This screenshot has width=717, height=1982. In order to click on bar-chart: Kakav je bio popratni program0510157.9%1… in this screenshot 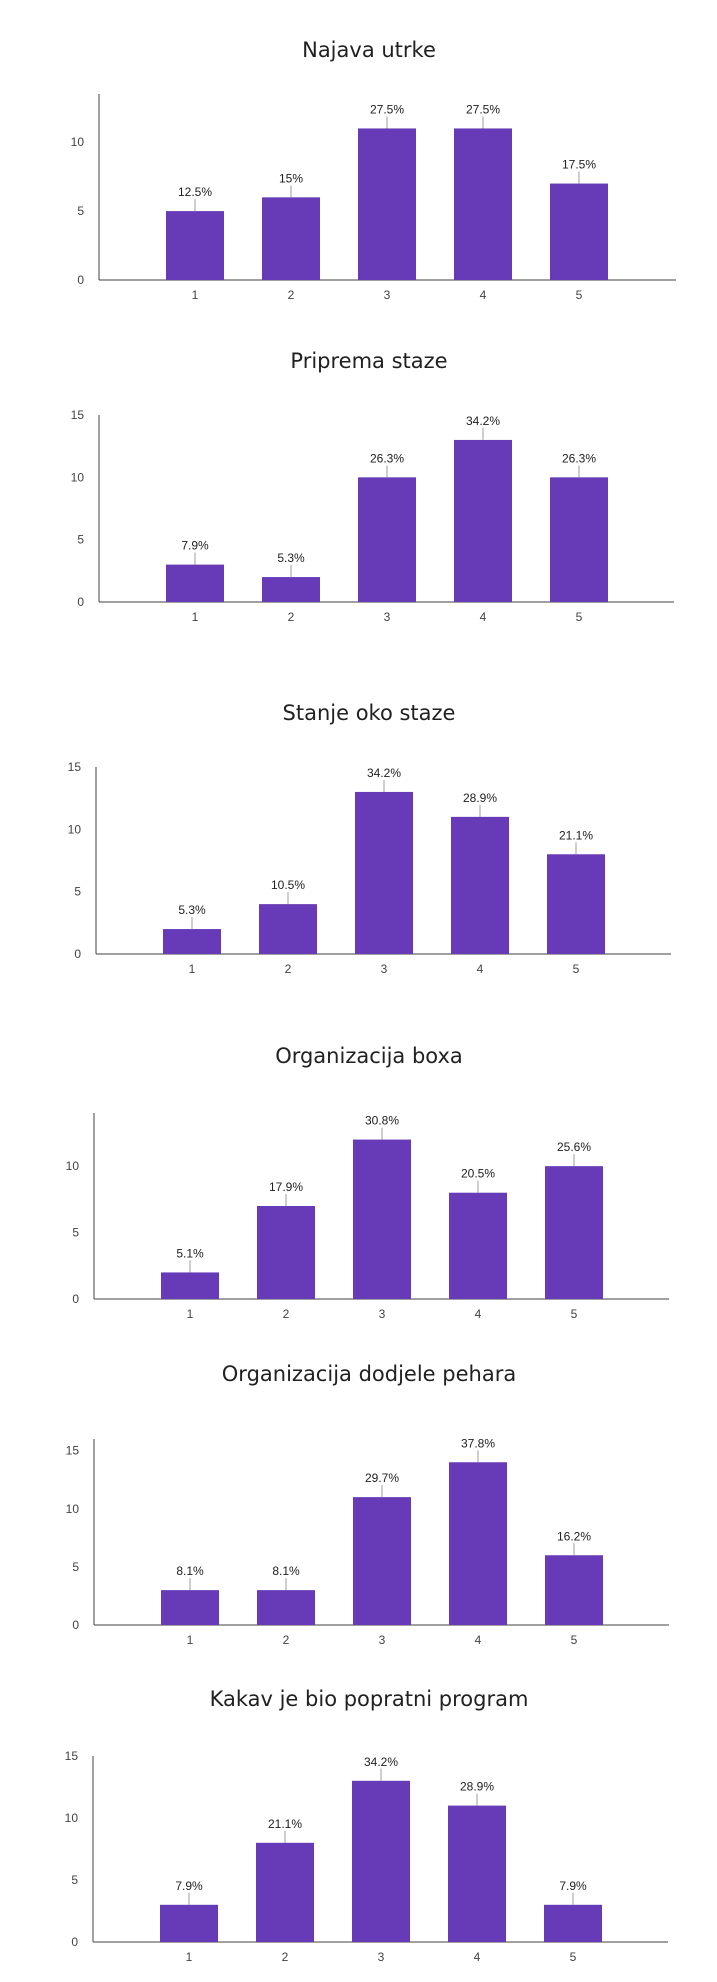, I will do `click(366, 1825)`.